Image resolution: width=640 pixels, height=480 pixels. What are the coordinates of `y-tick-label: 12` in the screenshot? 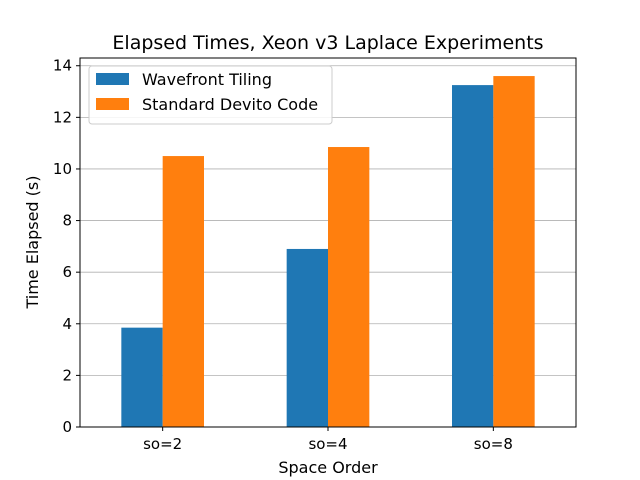 It's located at (62, 117).